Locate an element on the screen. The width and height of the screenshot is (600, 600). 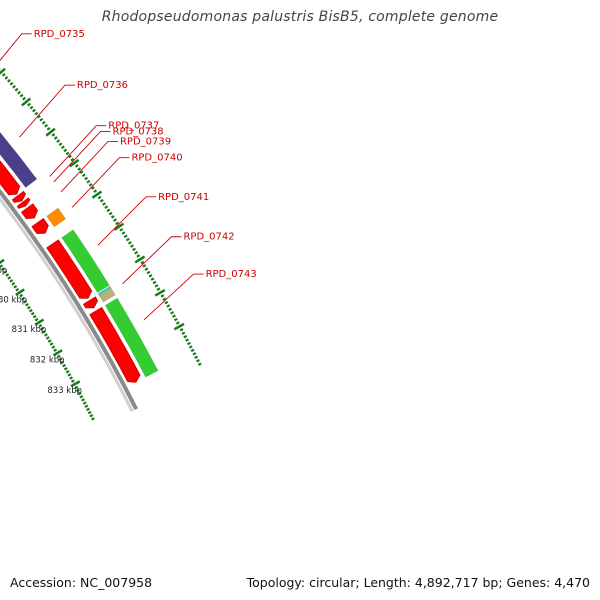
backbone-shadow is located at coordinates (67, 304).